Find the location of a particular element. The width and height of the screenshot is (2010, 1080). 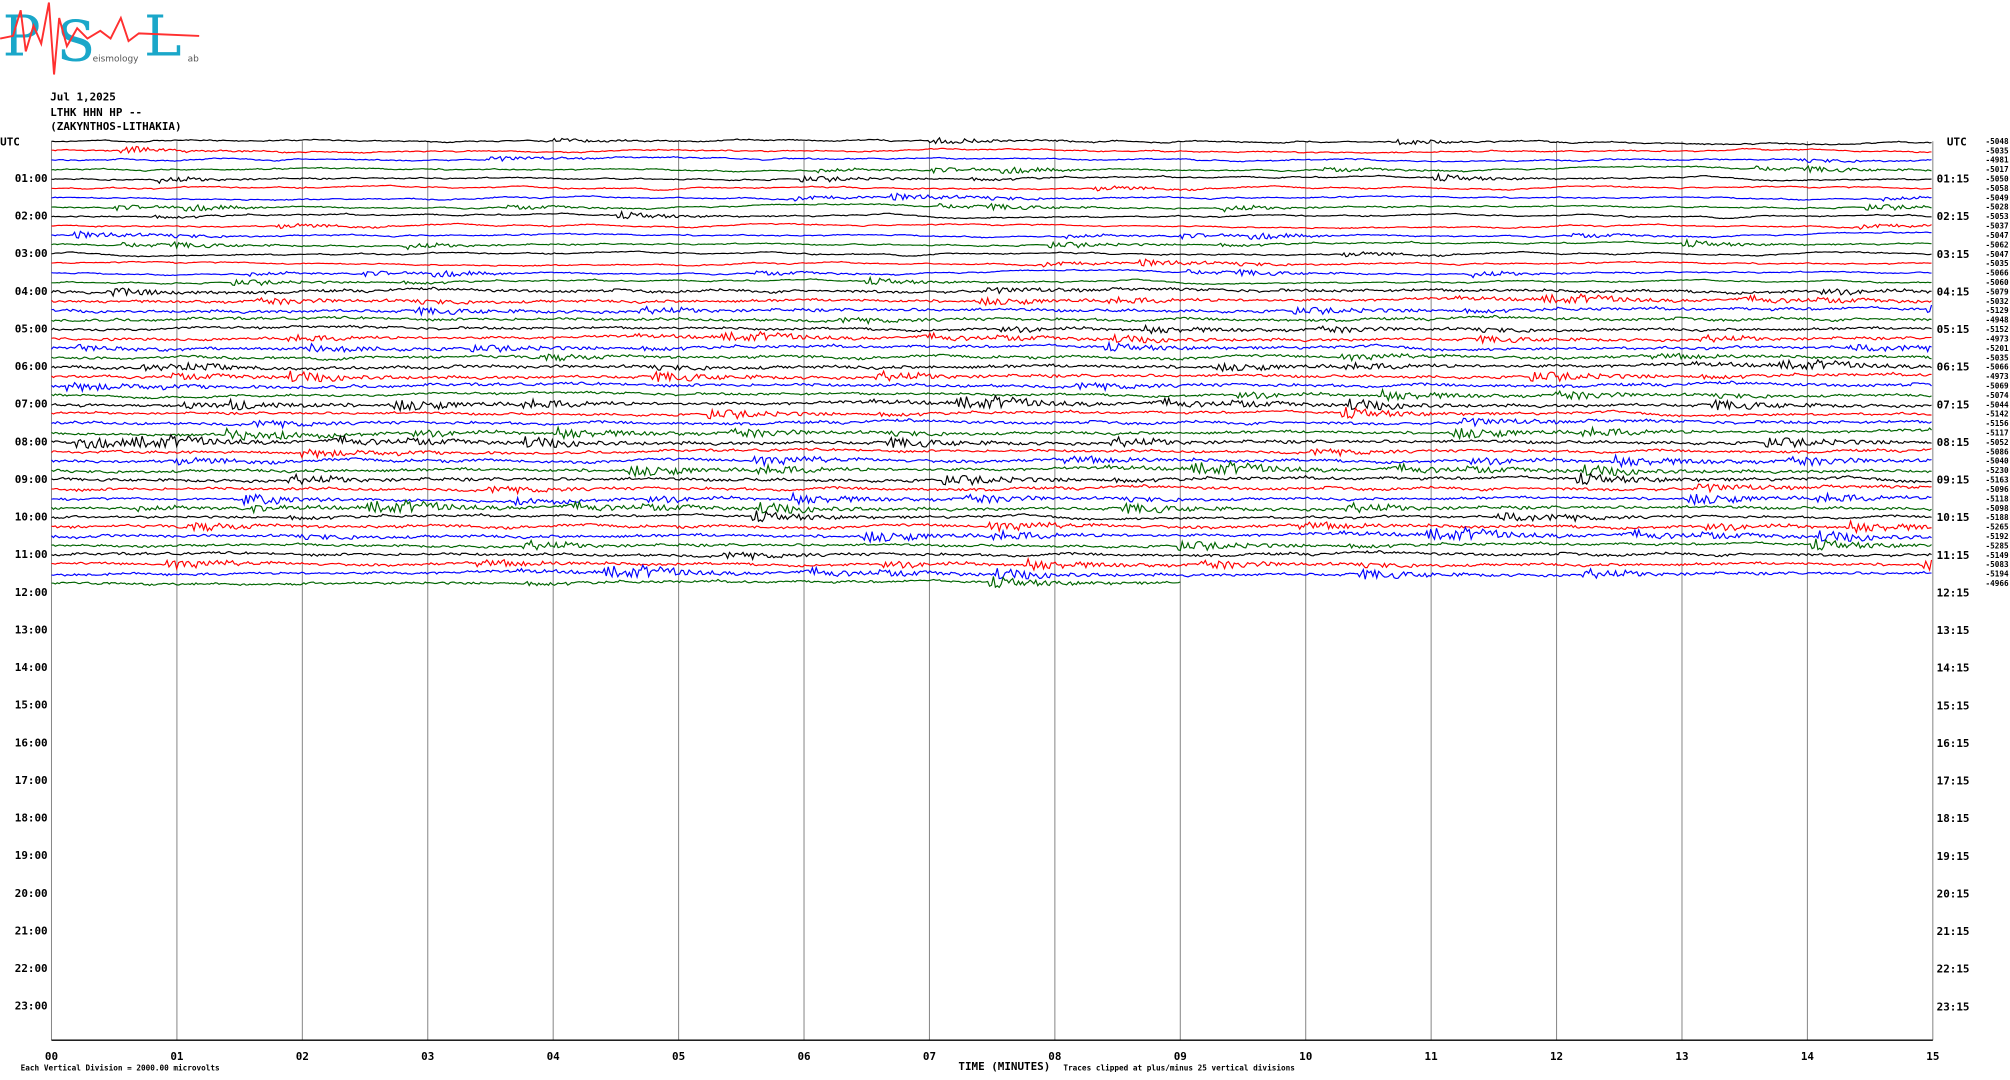

hour-label-right: 02:15 is located at coordinates (1953, 216).